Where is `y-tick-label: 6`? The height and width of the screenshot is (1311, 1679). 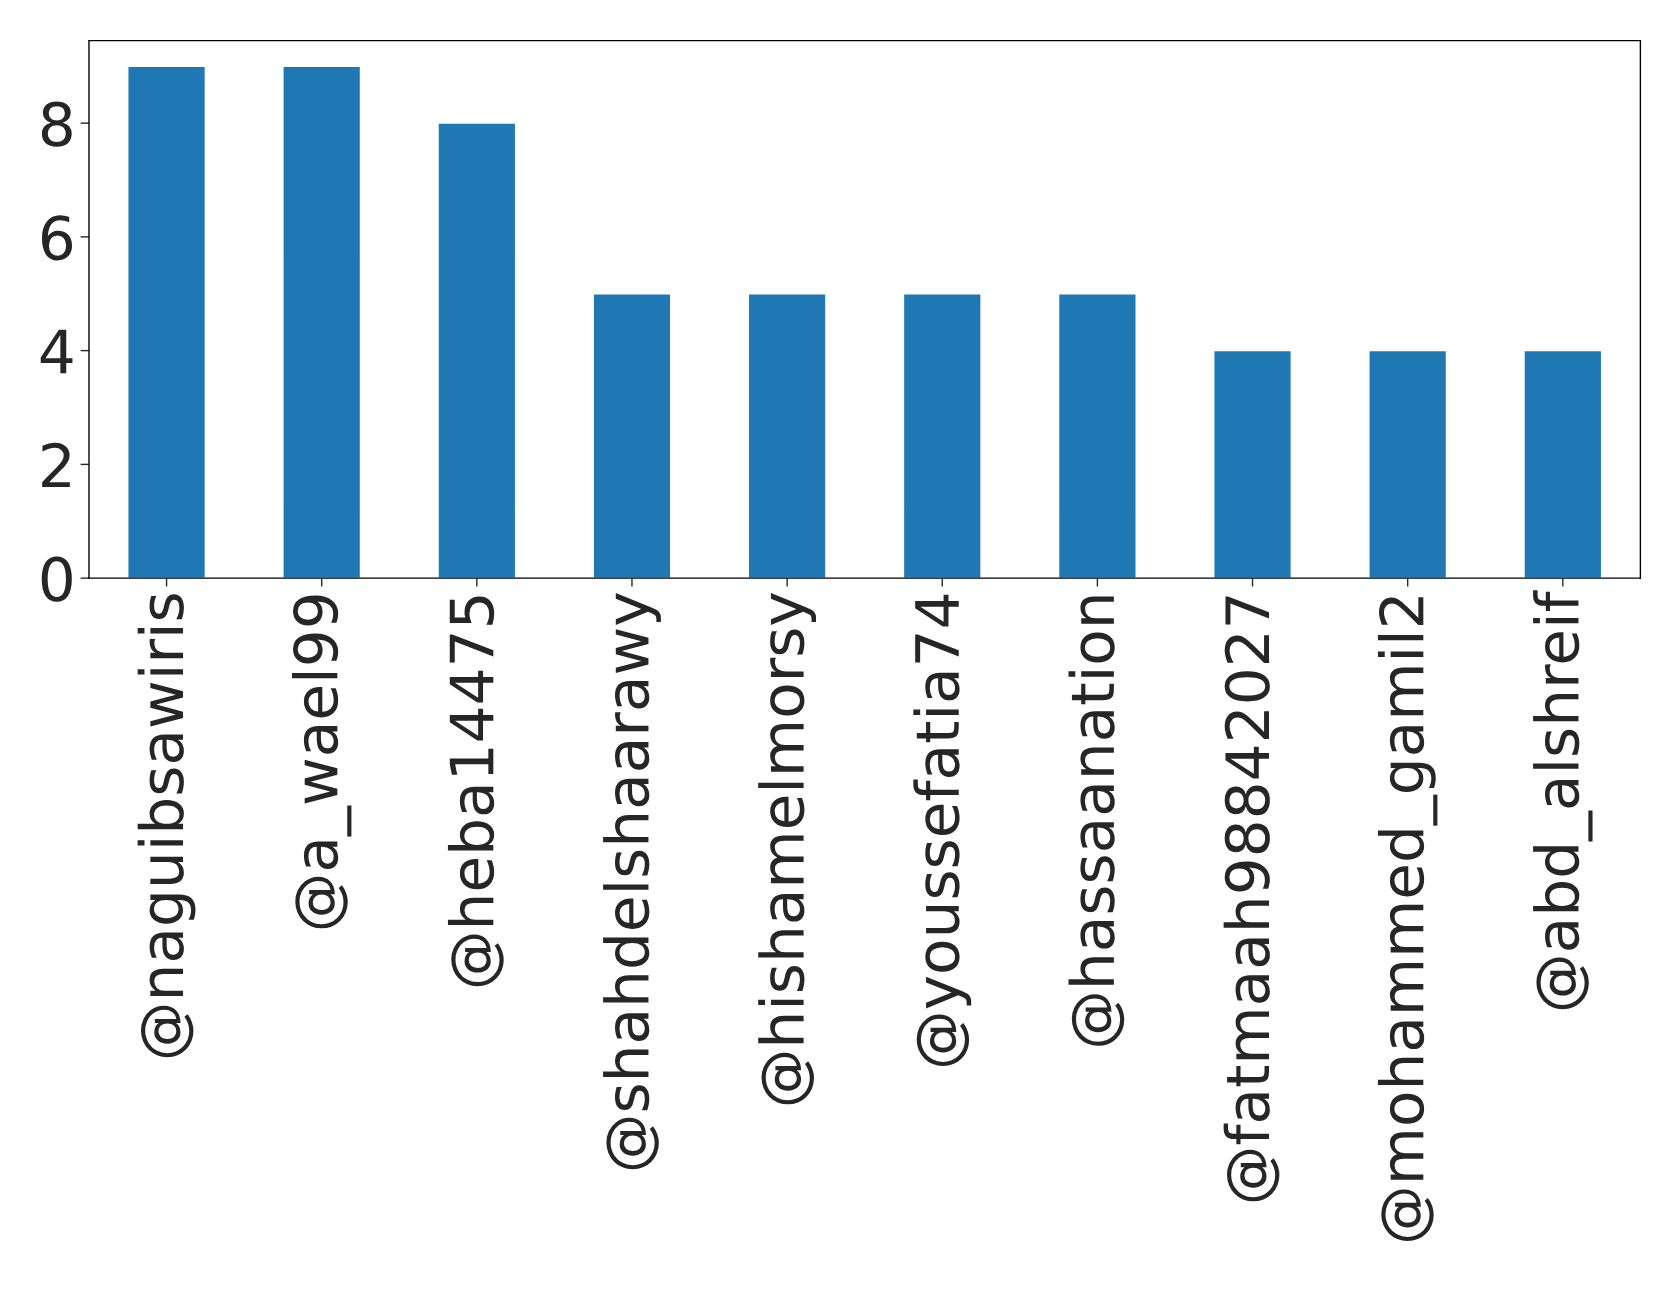 y-tick-label: 6 is located at coordinates (57, 238).